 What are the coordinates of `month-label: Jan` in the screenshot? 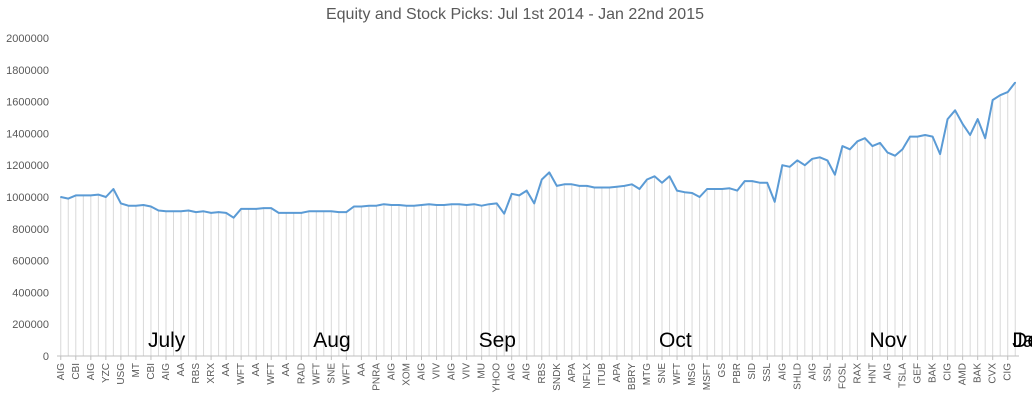 It's located at (1022, 340).